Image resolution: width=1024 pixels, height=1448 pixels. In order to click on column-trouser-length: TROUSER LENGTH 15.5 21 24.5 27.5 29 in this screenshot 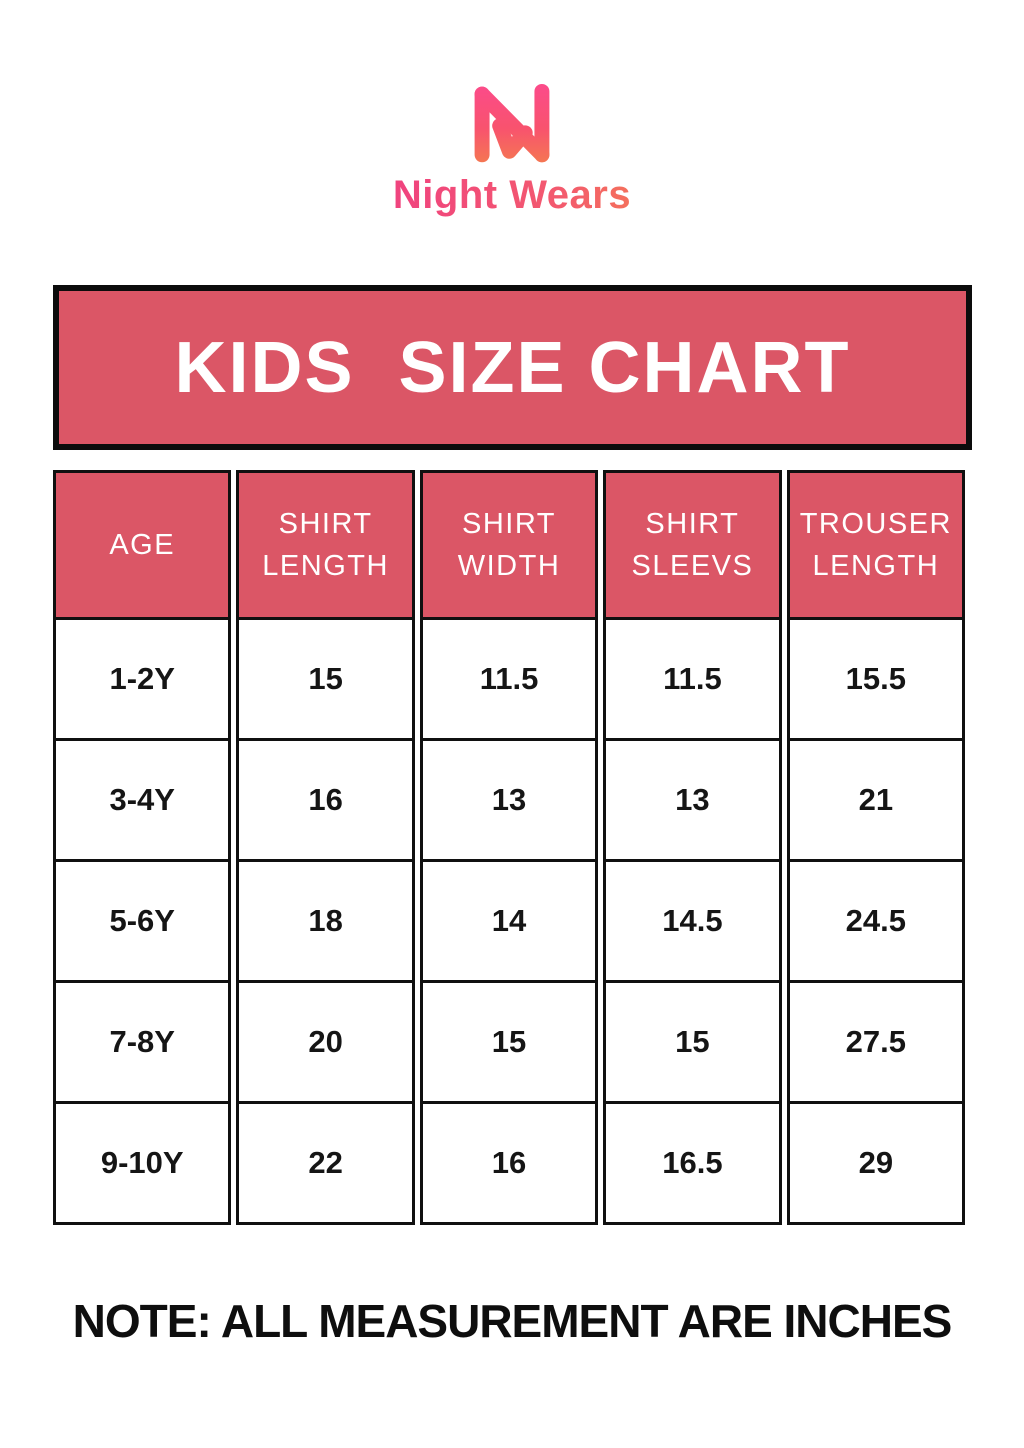, I will do `click(876, 847)`.